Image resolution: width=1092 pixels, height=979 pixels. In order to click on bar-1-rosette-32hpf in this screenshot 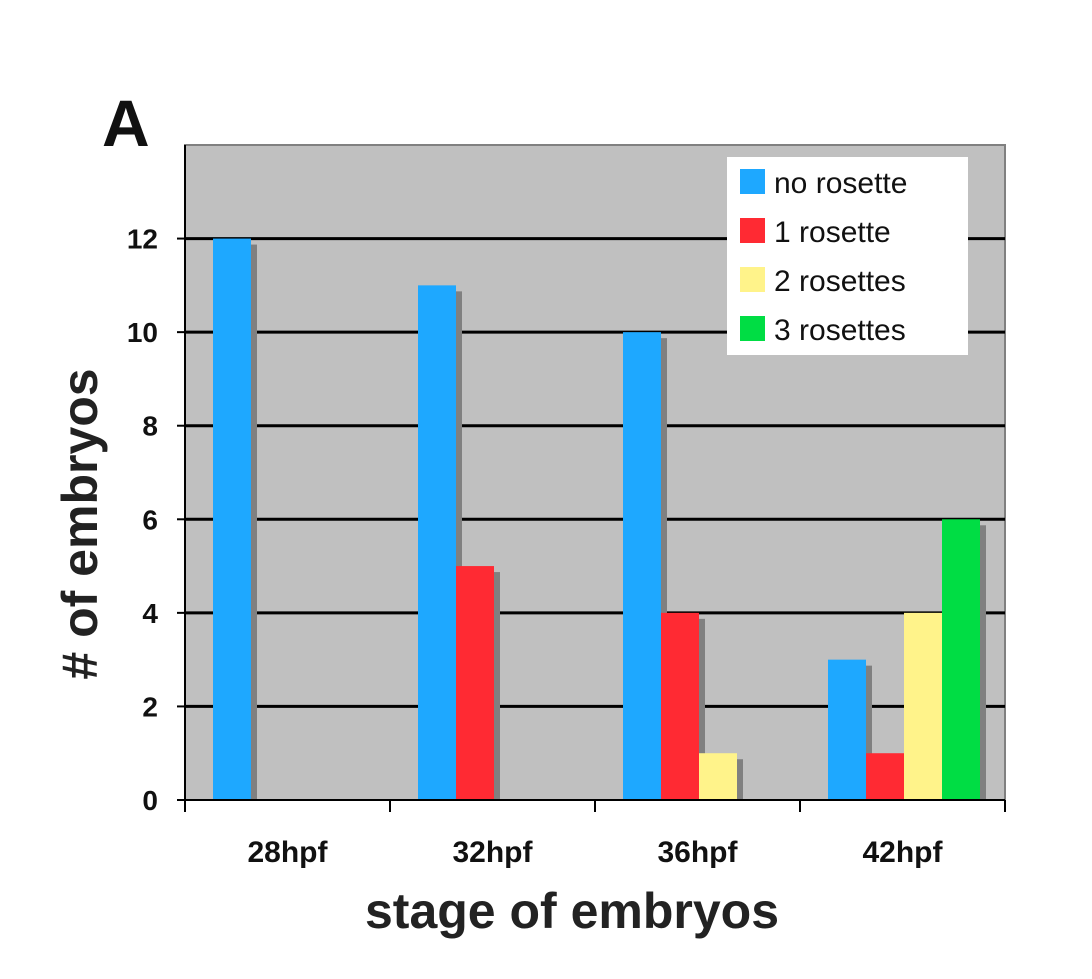, I will do `click(475, 683)`.